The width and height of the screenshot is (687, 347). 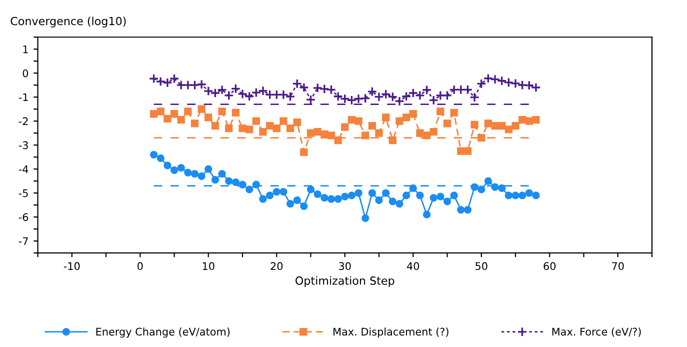 I want to click on y-tick-label: 1, so click(x=25, y=49).